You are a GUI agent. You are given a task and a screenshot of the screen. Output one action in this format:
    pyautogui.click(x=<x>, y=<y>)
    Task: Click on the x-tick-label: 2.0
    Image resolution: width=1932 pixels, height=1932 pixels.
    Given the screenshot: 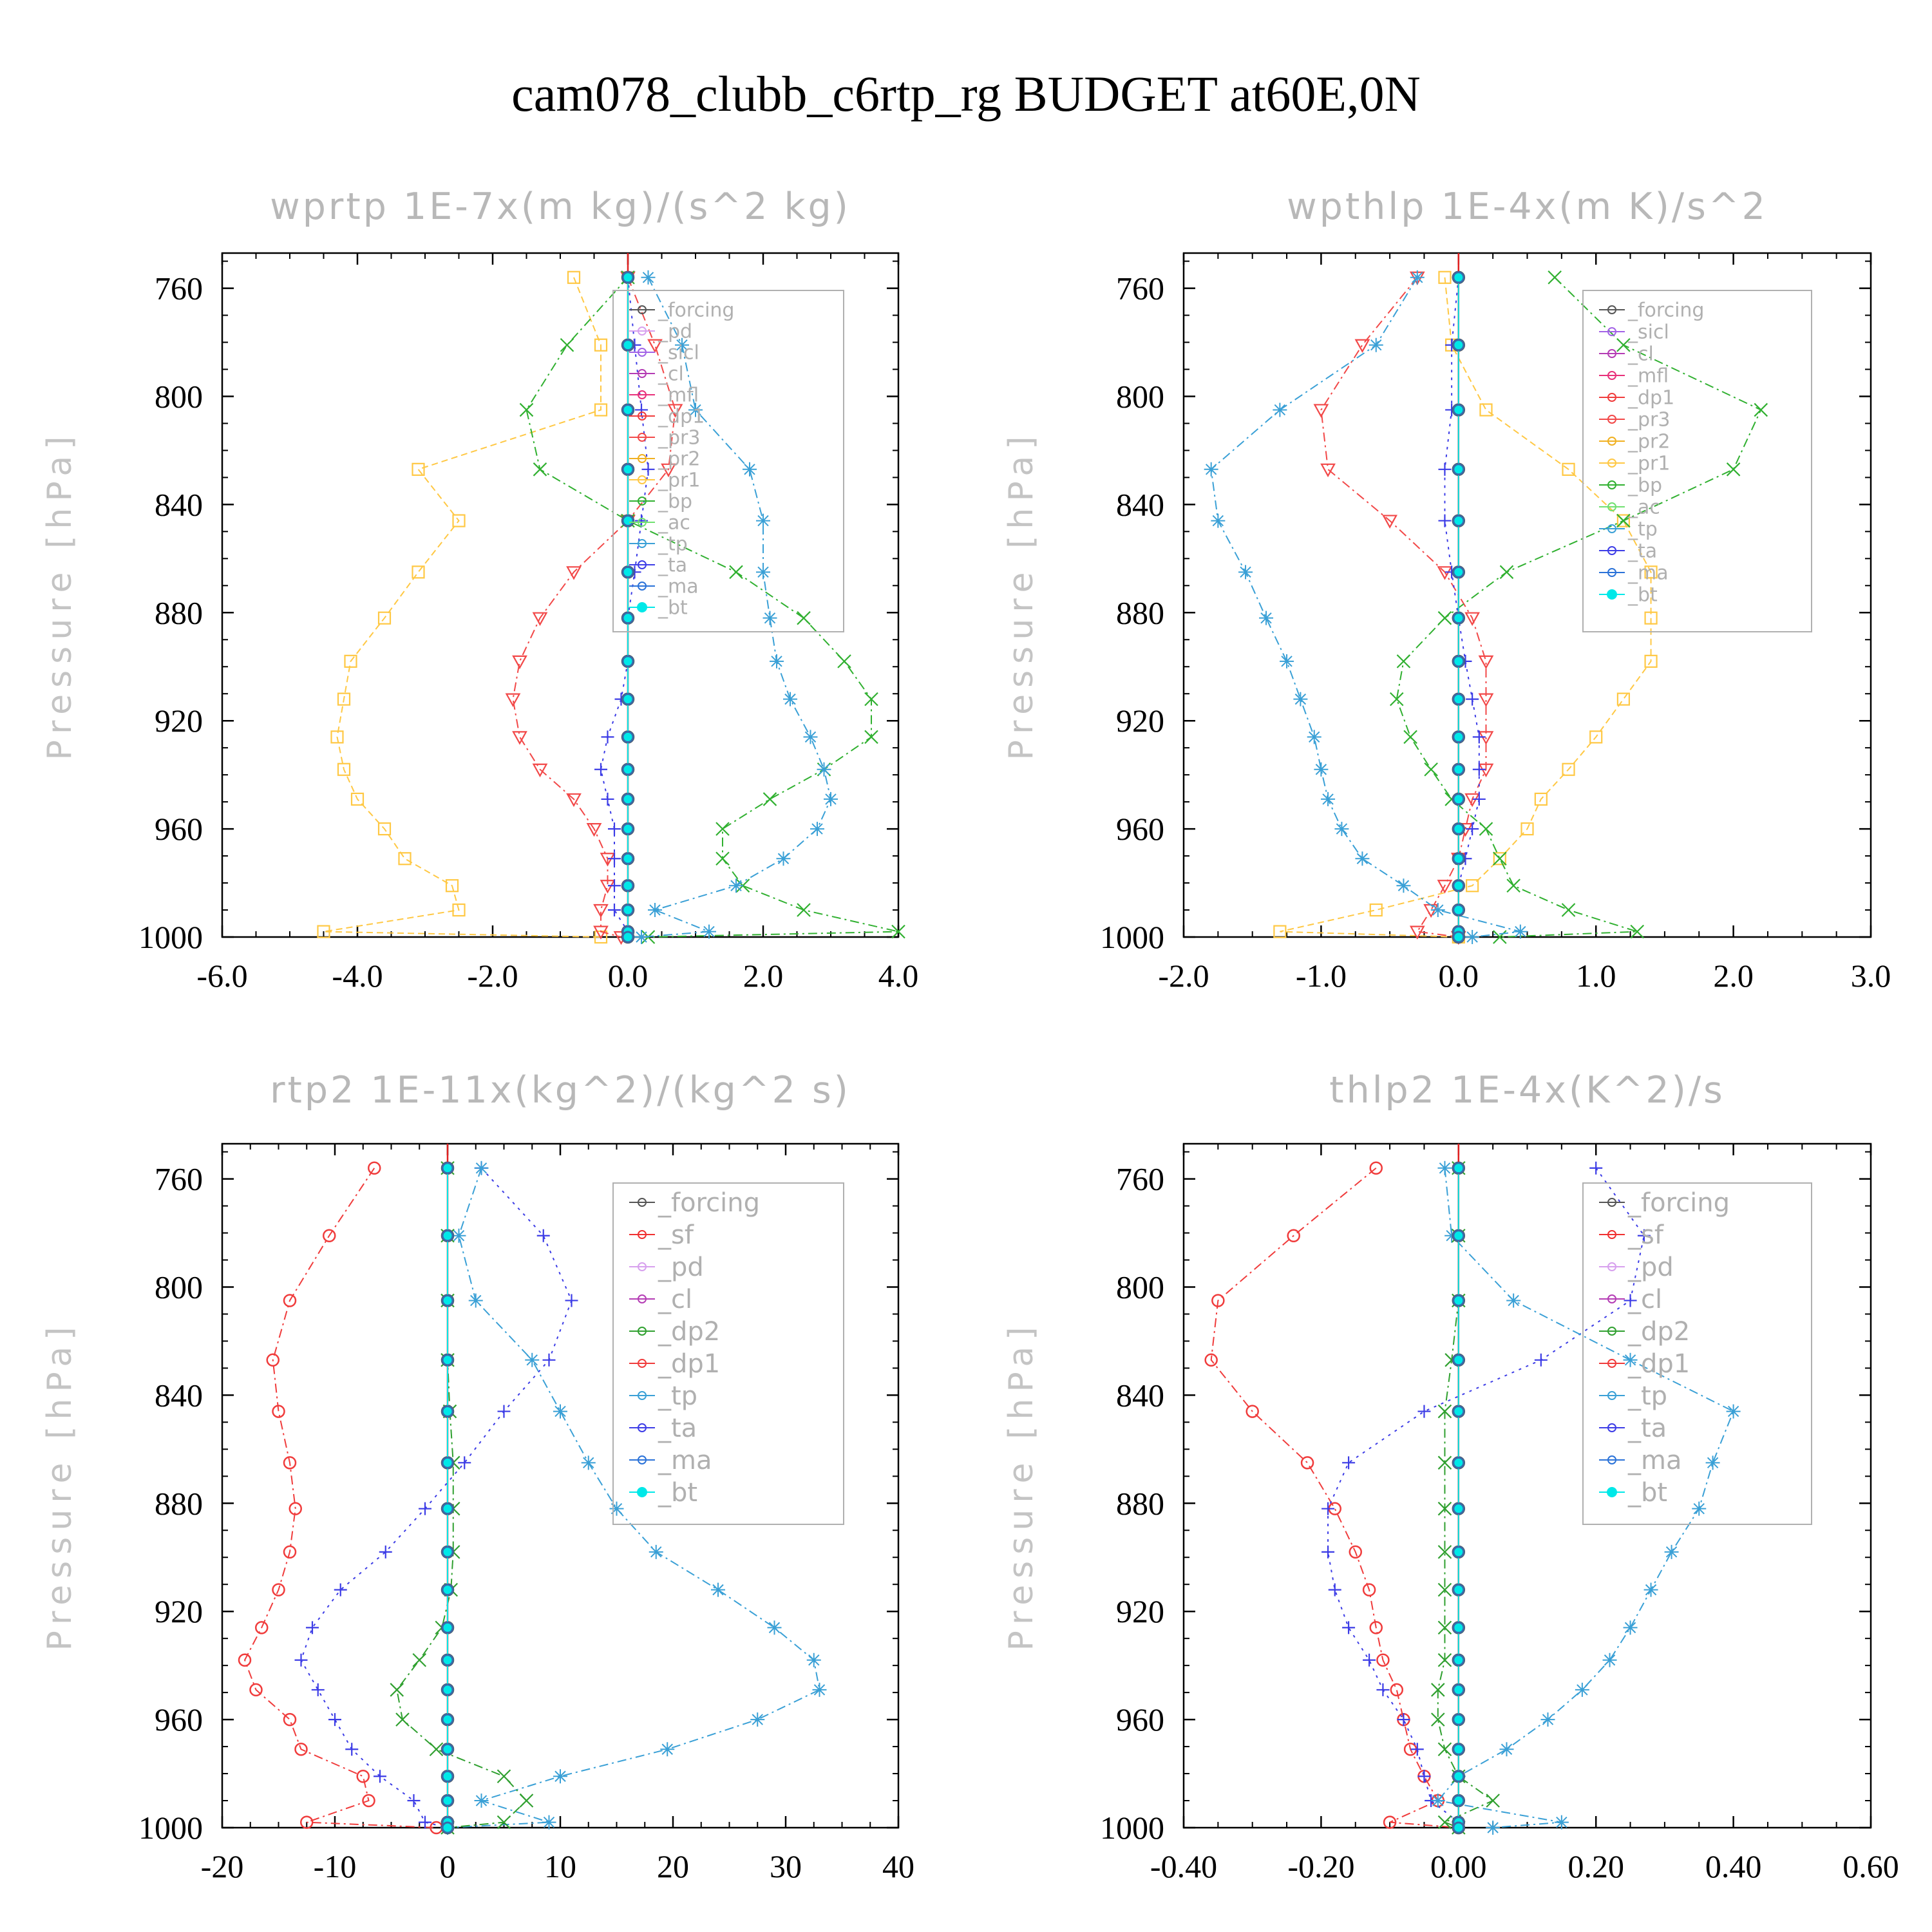 What is the action you would take?
    pyautogui.click(x=763, y=976)
    